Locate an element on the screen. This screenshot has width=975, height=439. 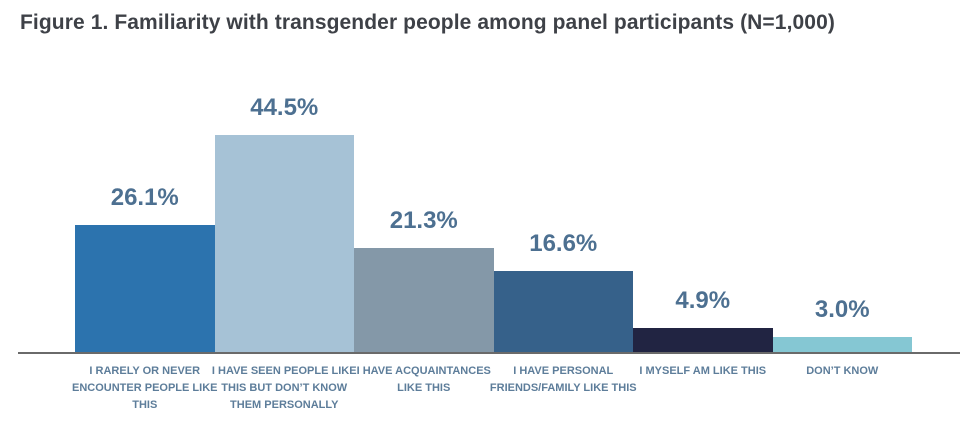
value-label: 3.0% is located at coordinates (842, 309).